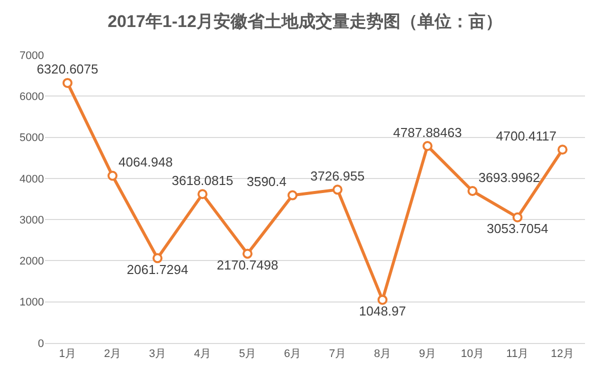 This screenshot has height=378, width=610. Describe the element at coordinates (517, 228) in the screenshot. I see `data-label: 3053.7054` at that location.